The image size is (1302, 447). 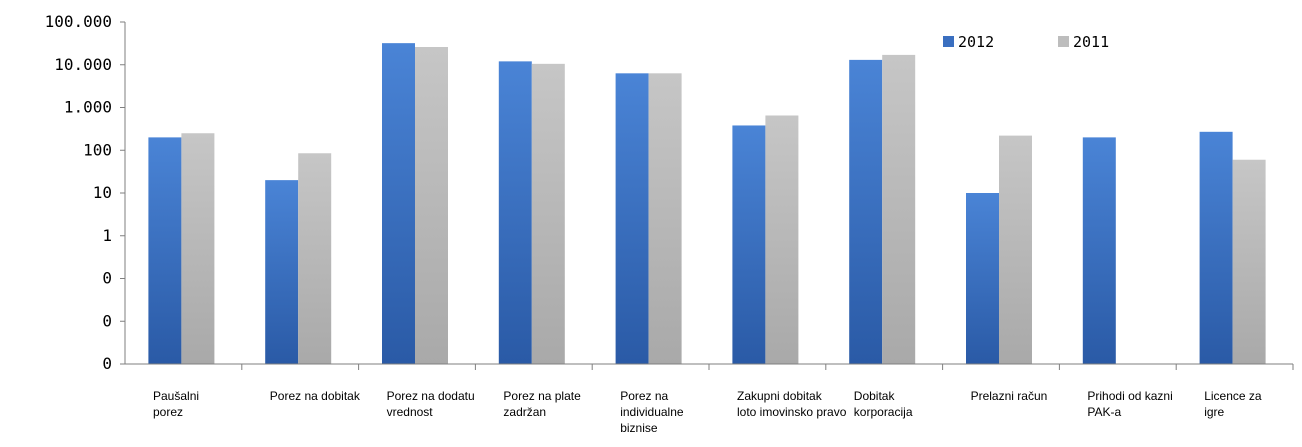 What do you see at coordinates (792, 404) in the screenshot?
I see `x-tick-label: Zakupni dobitak loto imovinsko pravo` at bounding box center [792, 404].